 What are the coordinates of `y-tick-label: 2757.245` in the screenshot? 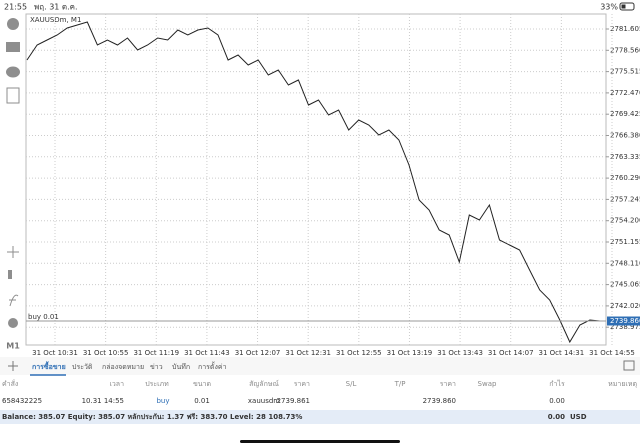 It's located at (625, 199).